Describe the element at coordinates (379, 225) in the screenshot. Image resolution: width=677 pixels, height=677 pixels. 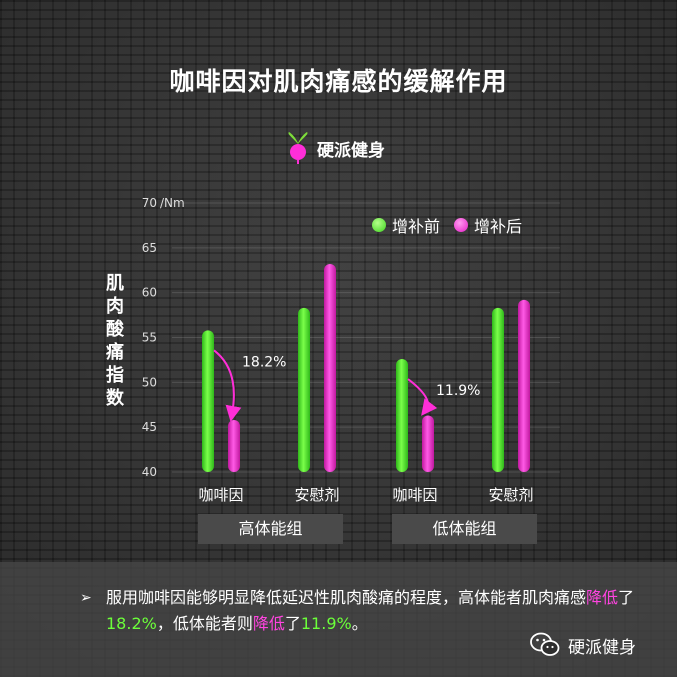
I see `legend-dot-before` at that location.